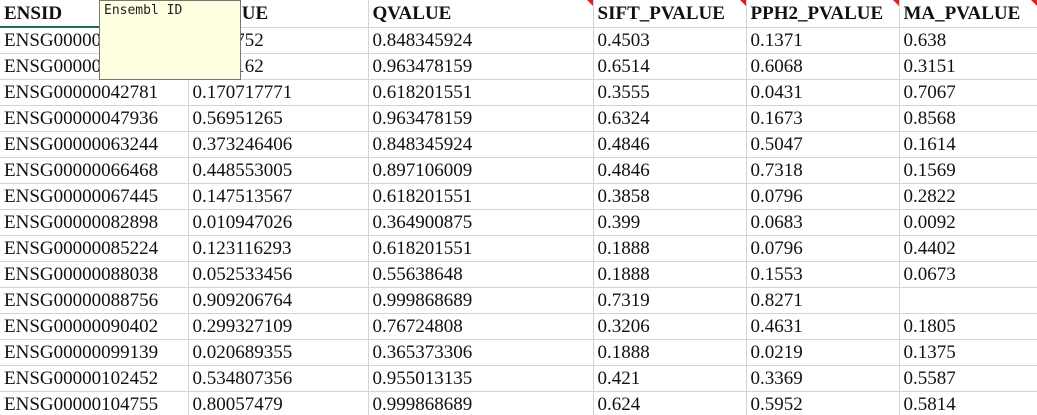 Image resolution: width=1037 pixels, height=415 pixels. What do you see at coordinates (968, 274) in the screenshot?
I see `table-cell: 0.0673` at bounding box center [968, 274].